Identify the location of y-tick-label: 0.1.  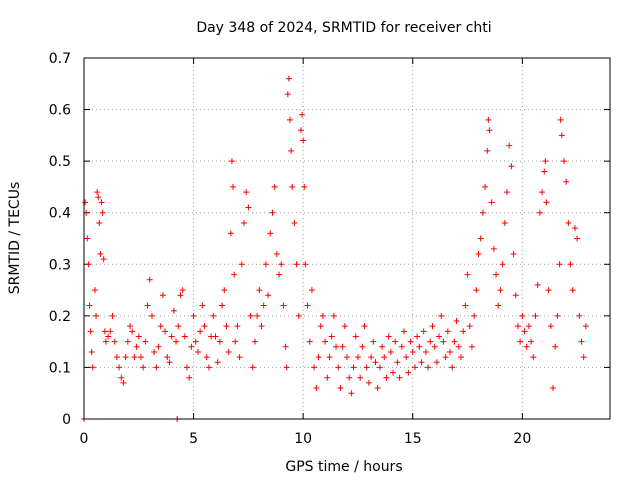
(60, 368).